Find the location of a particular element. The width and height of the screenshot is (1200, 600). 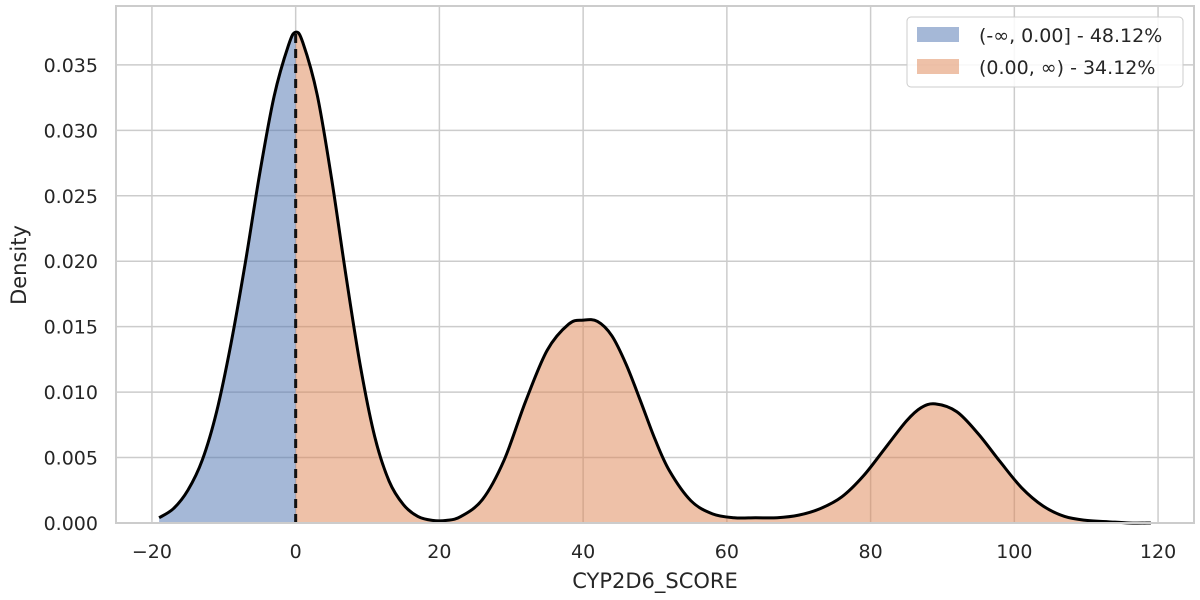

y-axis-title: Density is located at coordinates (19, 265).